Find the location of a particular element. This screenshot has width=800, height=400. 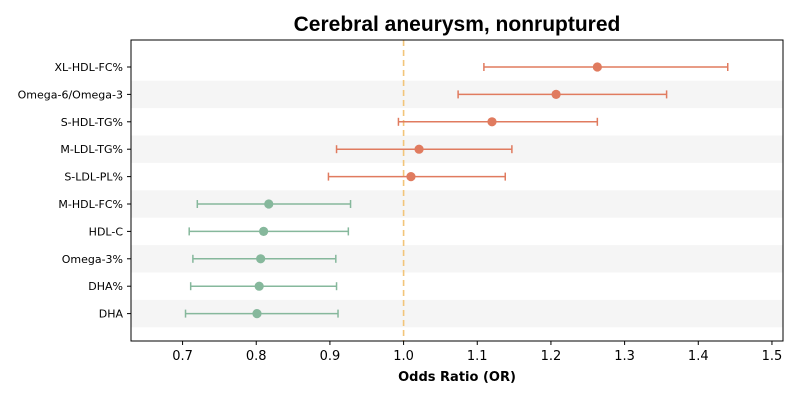

x-tick-label: 1.1 is located at coordinates (477, 356).